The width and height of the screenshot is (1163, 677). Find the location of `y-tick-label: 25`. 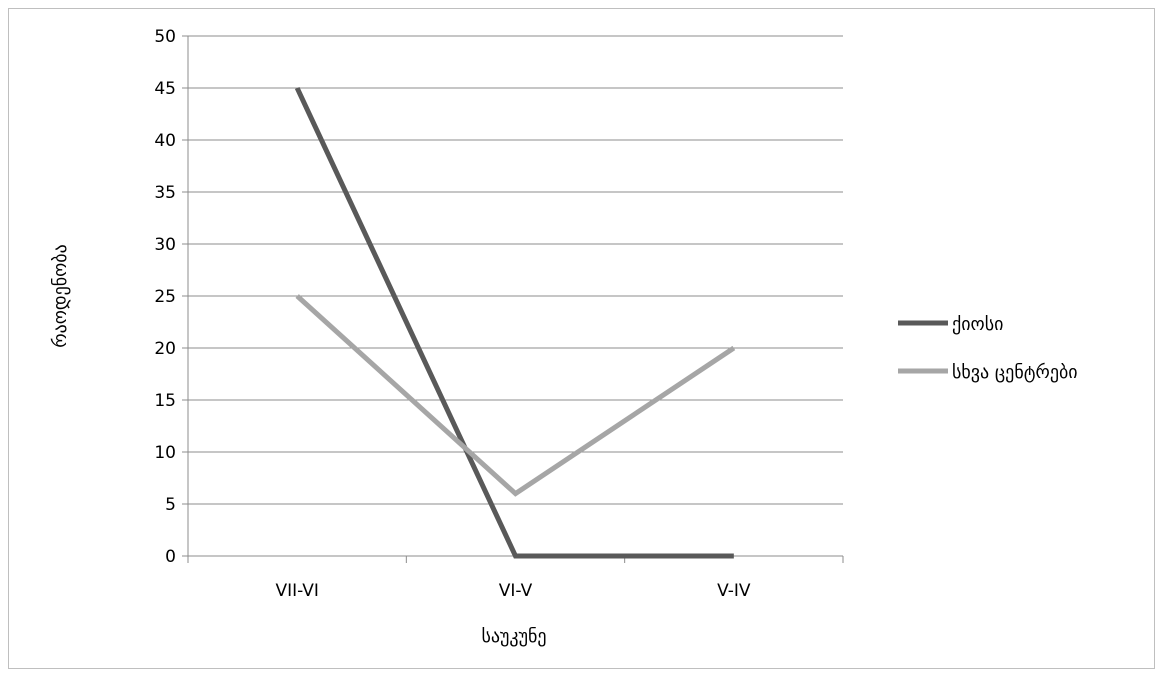

y-tick-label: 25 is located at coordinates (165, 297).